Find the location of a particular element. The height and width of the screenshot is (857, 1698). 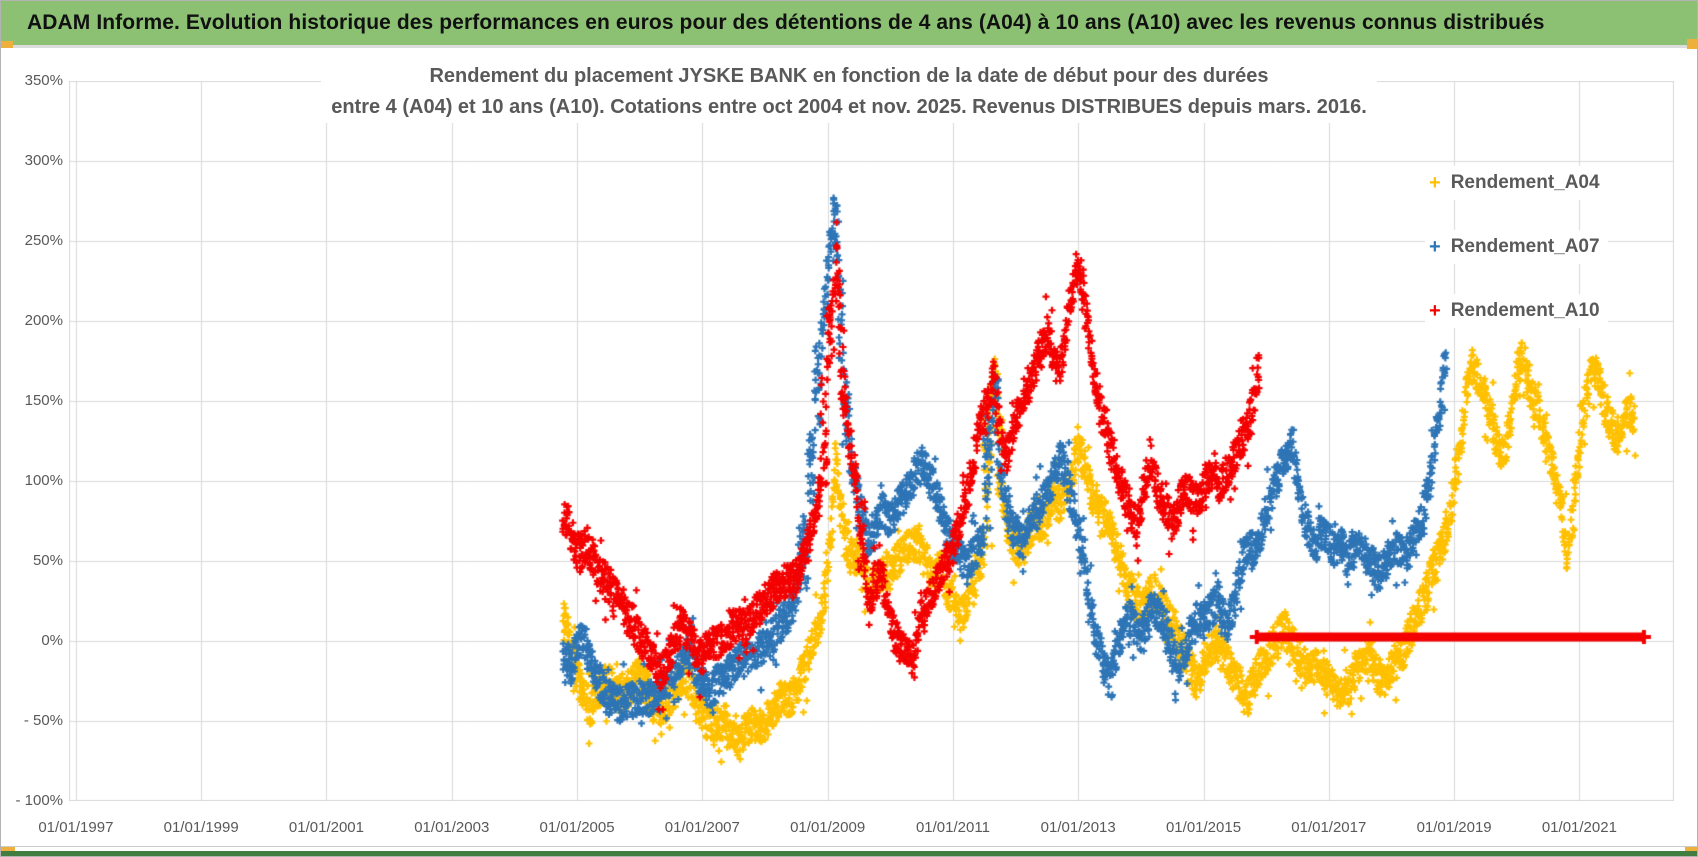

chart-bottom-border is located at coordinates (849, 846).